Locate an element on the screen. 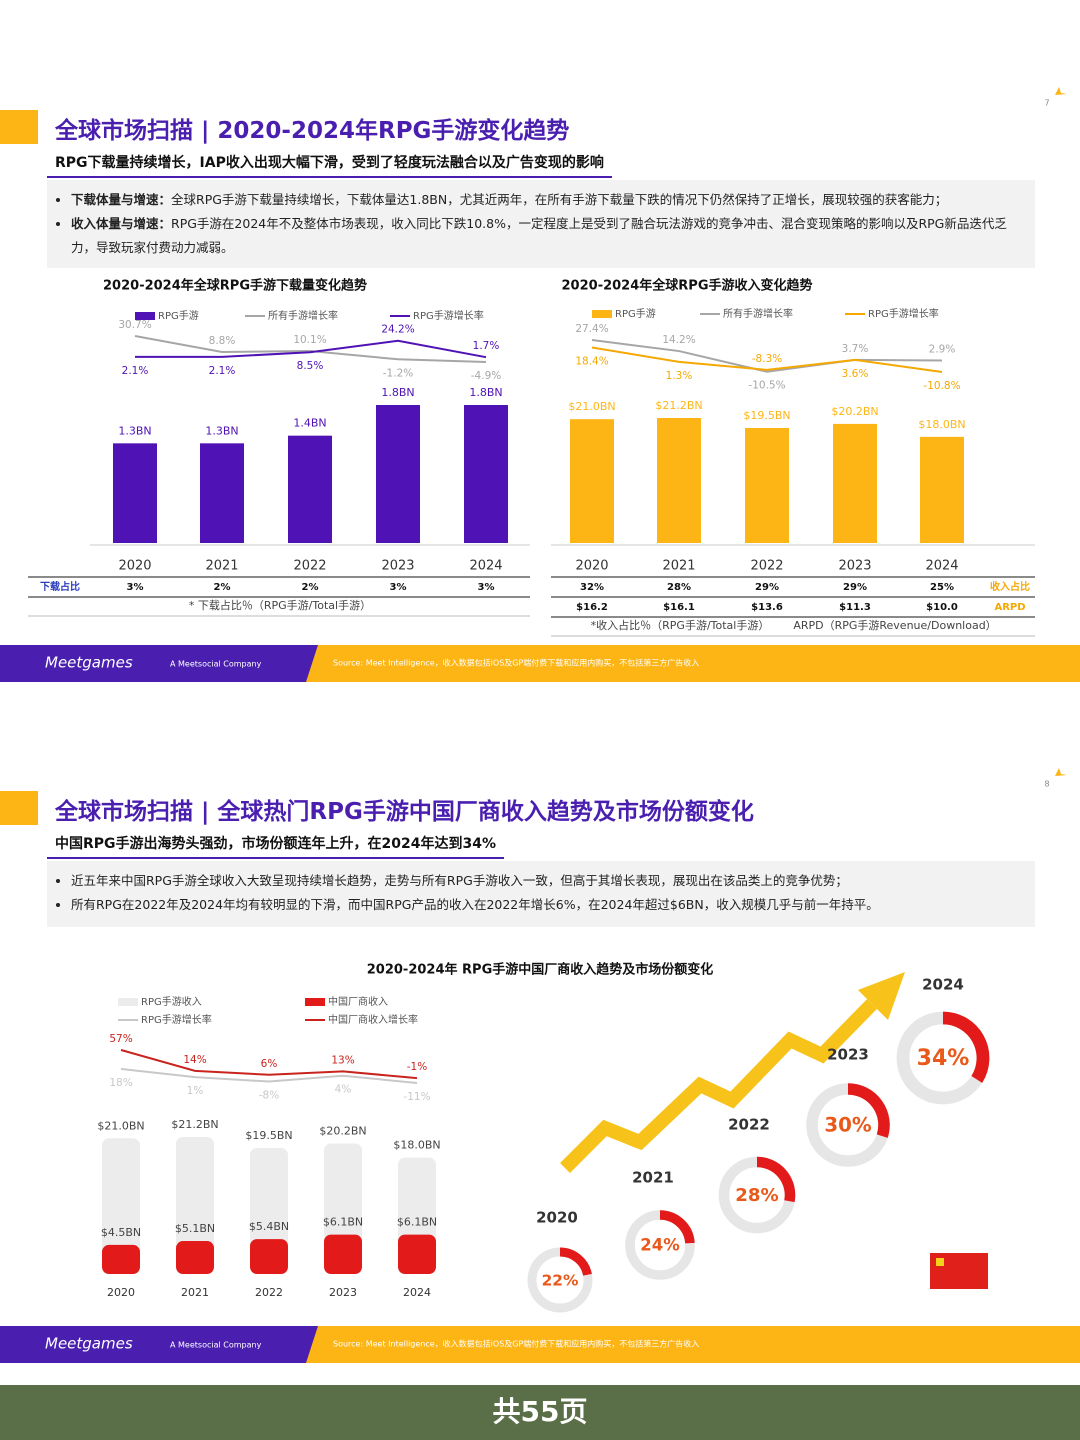 Image resolution: width=1080 pixels, height=1440 pixels. donut-year: 2023 is located at coordinates (848, 1055).